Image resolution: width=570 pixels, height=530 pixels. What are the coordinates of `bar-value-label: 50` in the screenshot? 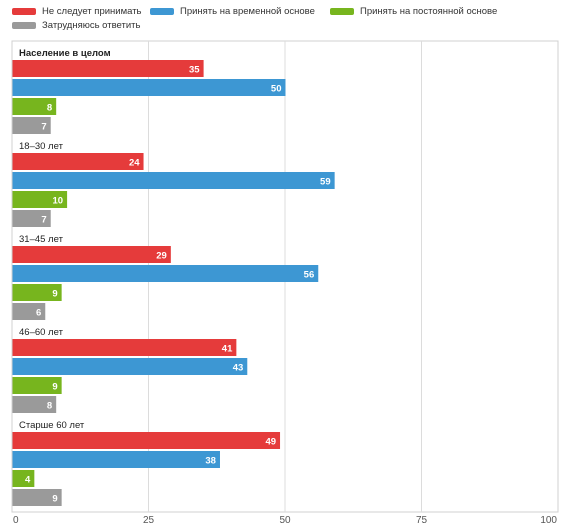 It's located at (276, 89).